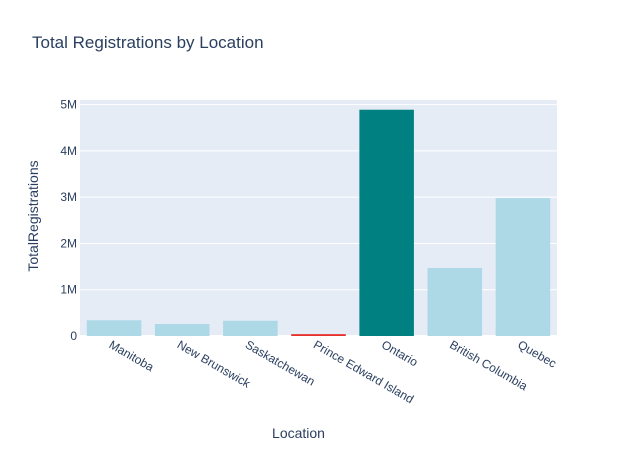  What do you see at coordinates (68, 243) in the screenshot?
I see `y-tick-label: 2M` at bounding box center [68, 243].